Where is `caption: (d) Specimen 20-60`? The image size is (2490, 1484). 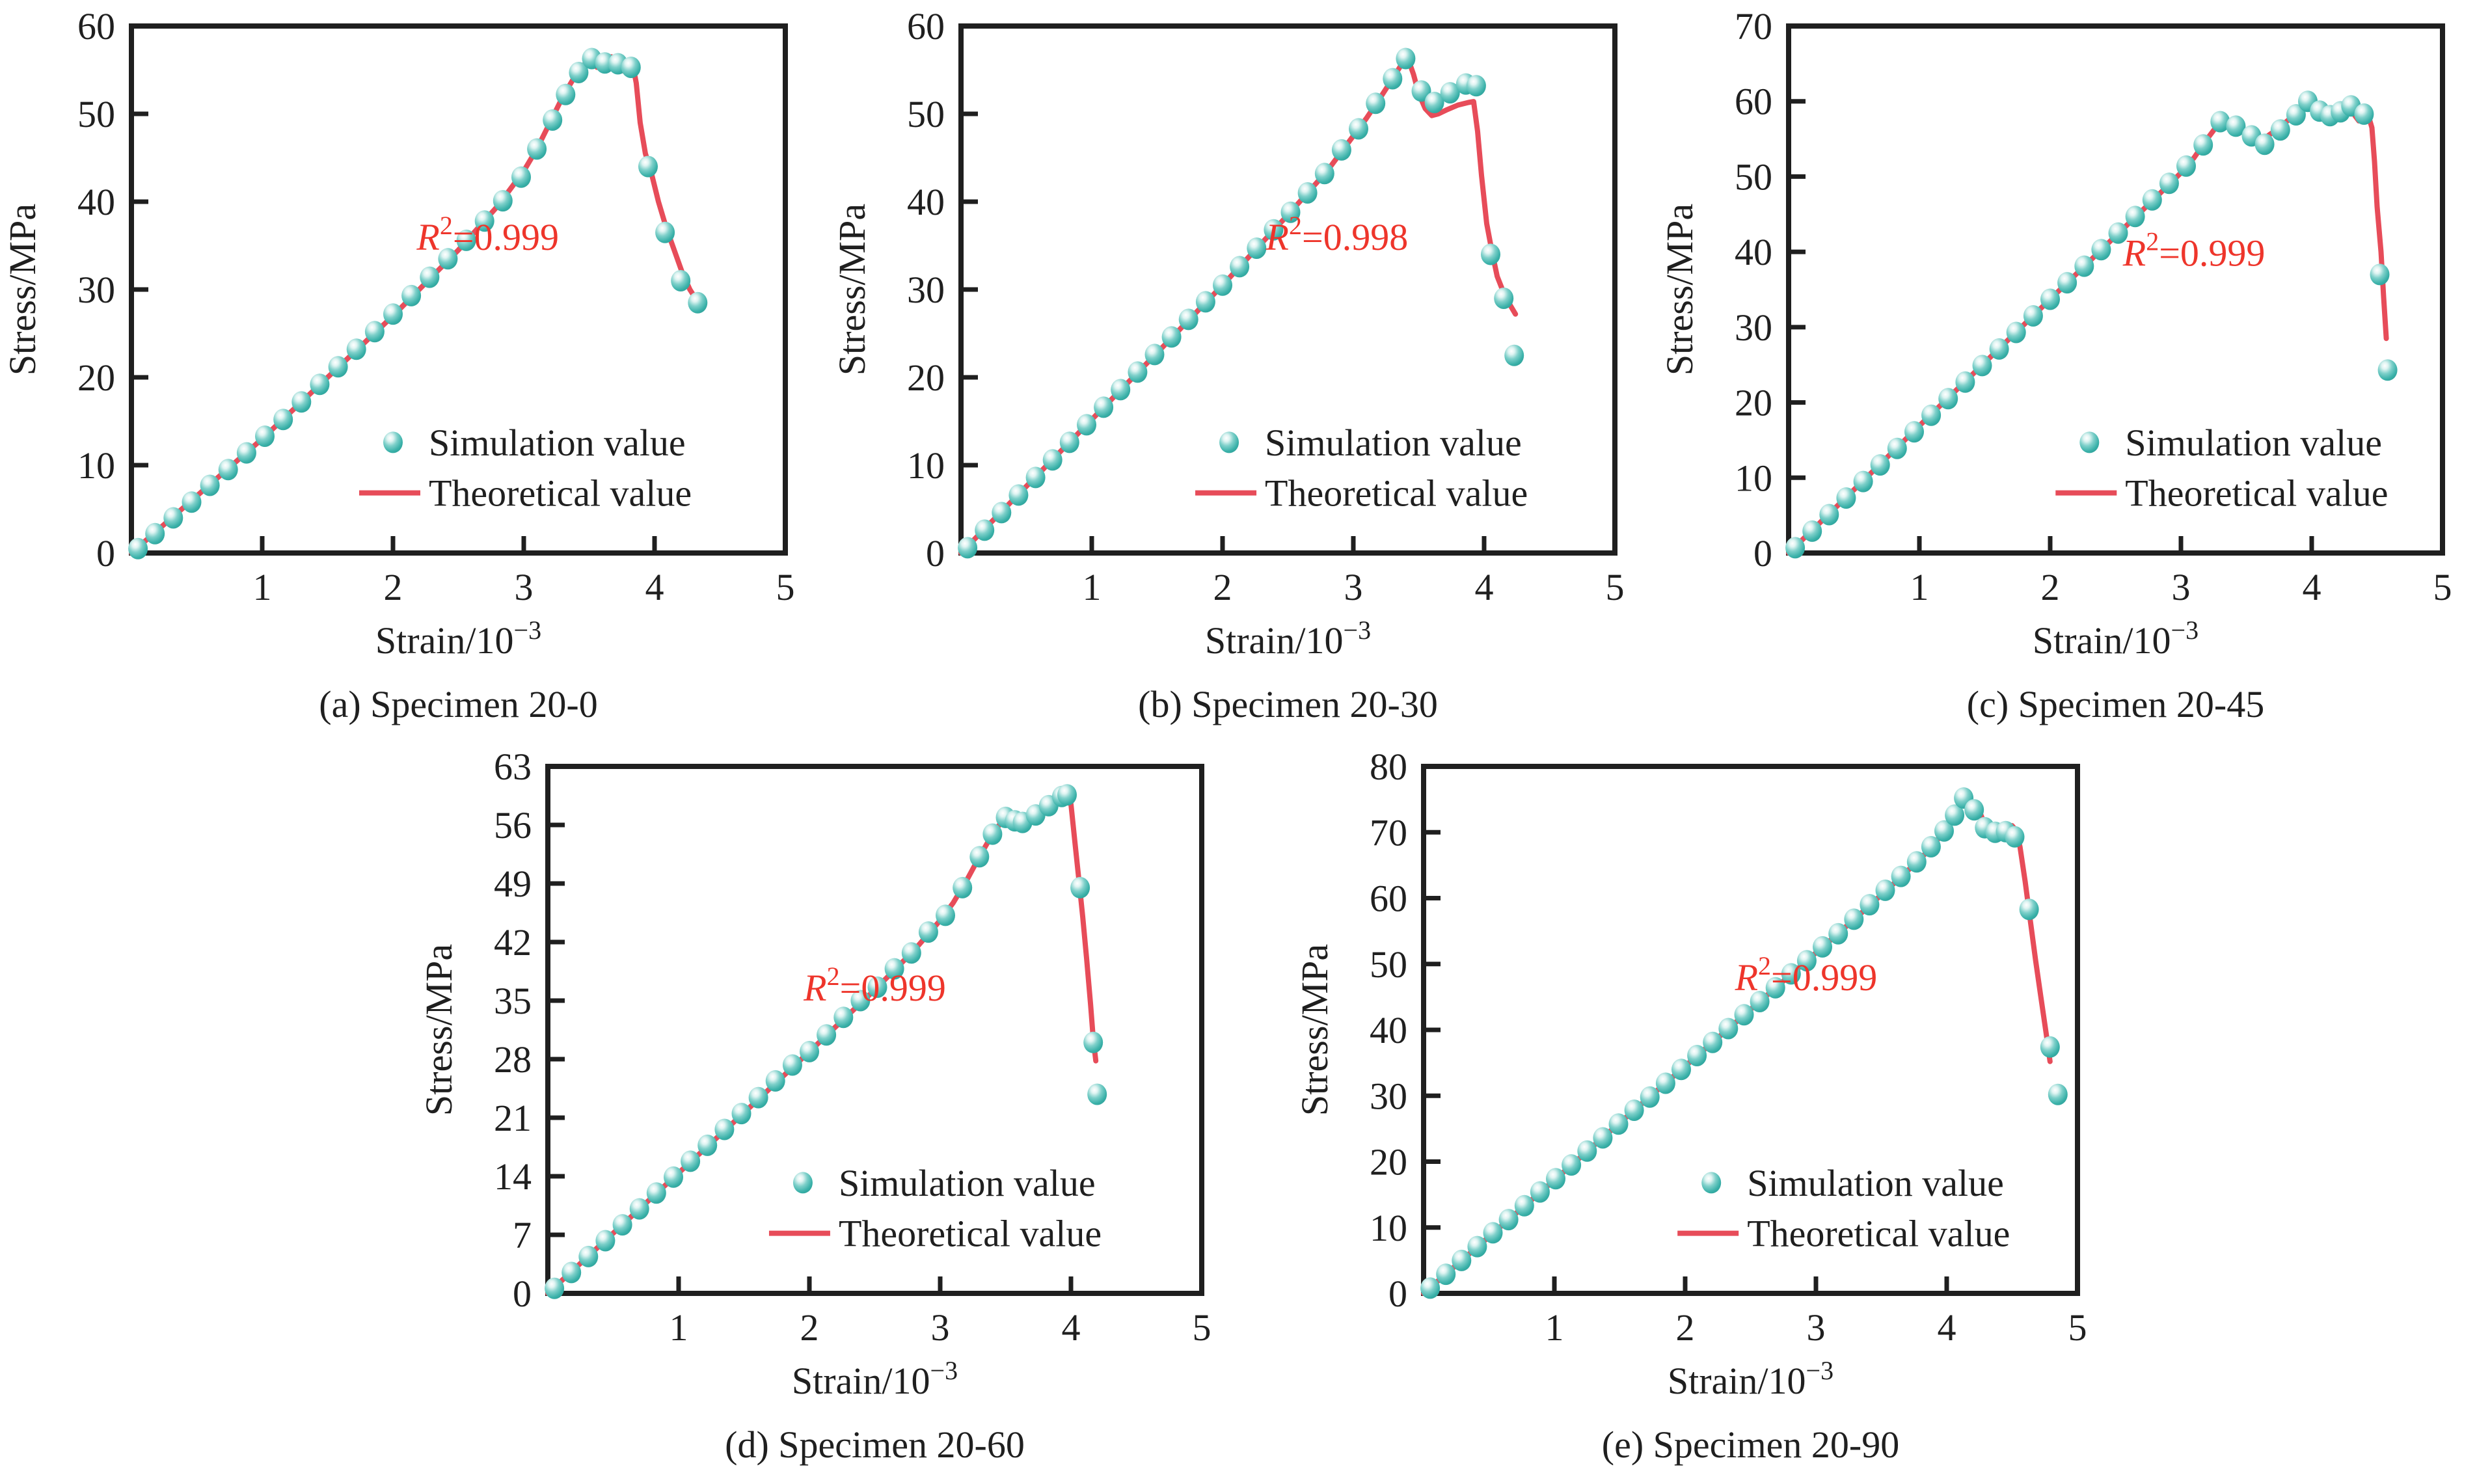 caption: (d) Specimen 20-60 is located at coordinates (875, 1444).